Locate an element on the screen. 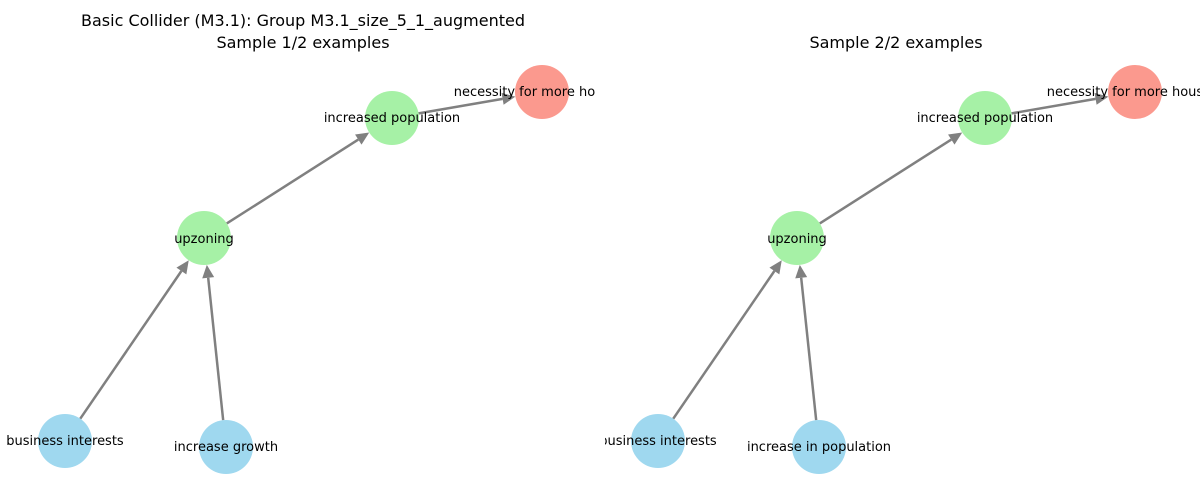 Image resolution: width=1200 pixels, height=500 pixels. node-growth: increase in population is located at coordinates (819, 447).